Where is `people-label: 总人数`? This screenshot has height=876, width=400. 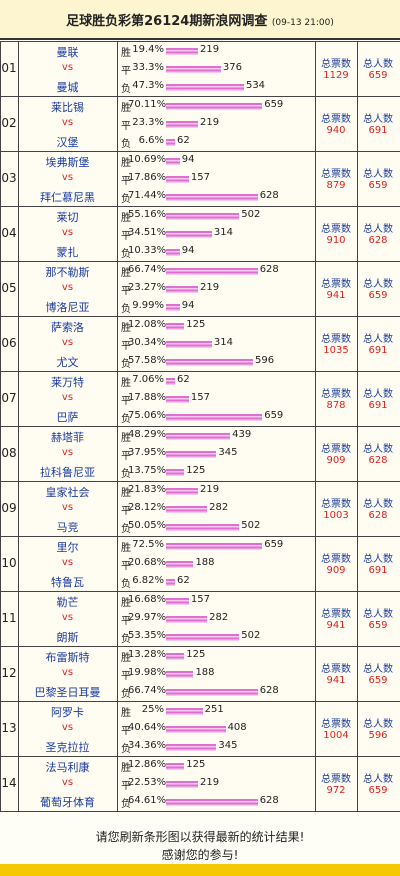 people-label: 总人数 is located at coordinates (378, 64).